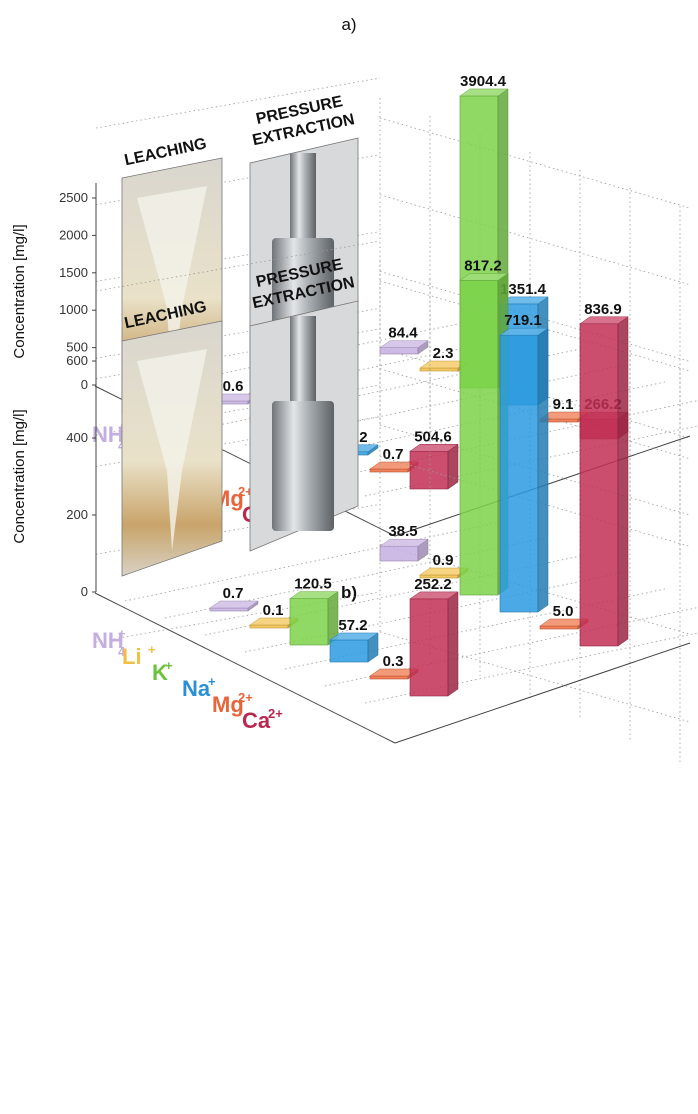  I want to click on bar-value-label: 1351.4, so click(523, 289).